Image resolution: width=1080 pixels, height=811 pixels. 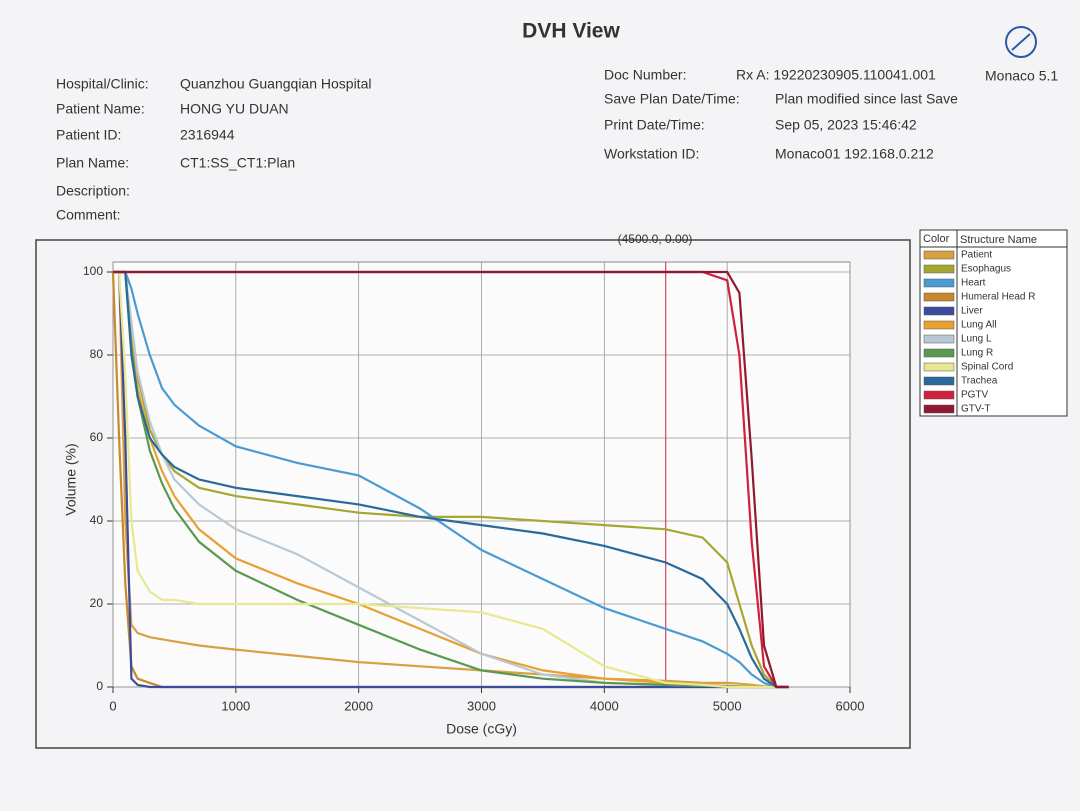 I want to click on legend-header: Color, so click(x=936, y=239).